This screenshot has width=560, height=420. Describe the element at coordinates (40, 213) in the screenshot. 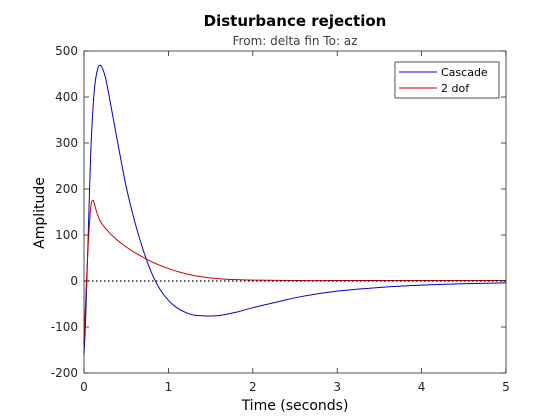

I see `y-axis-label: Amplitude` at that location.